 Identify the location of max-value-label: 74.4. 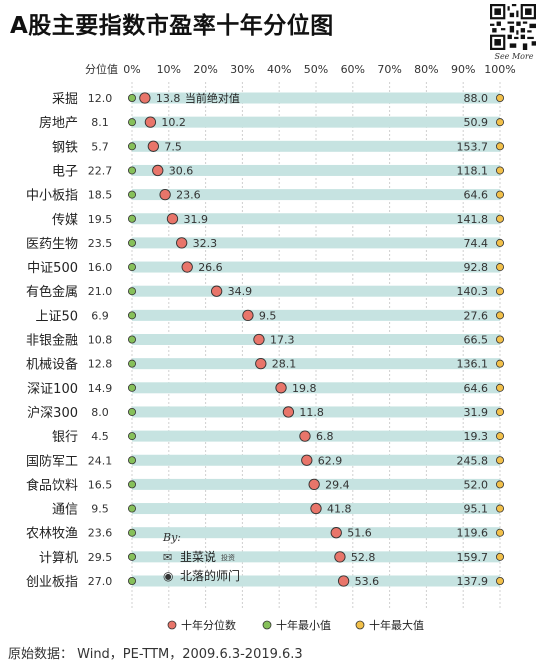
(476, 243).